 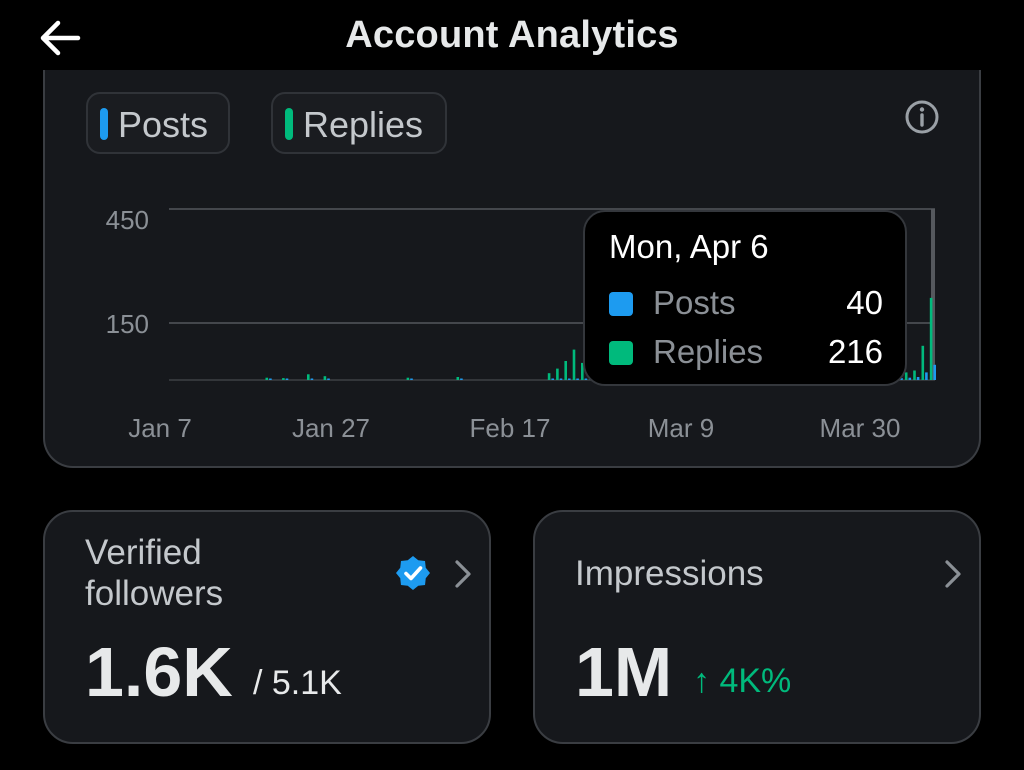 I want to click on posts-toggle-label: Posts, so click(x=163, y=124).